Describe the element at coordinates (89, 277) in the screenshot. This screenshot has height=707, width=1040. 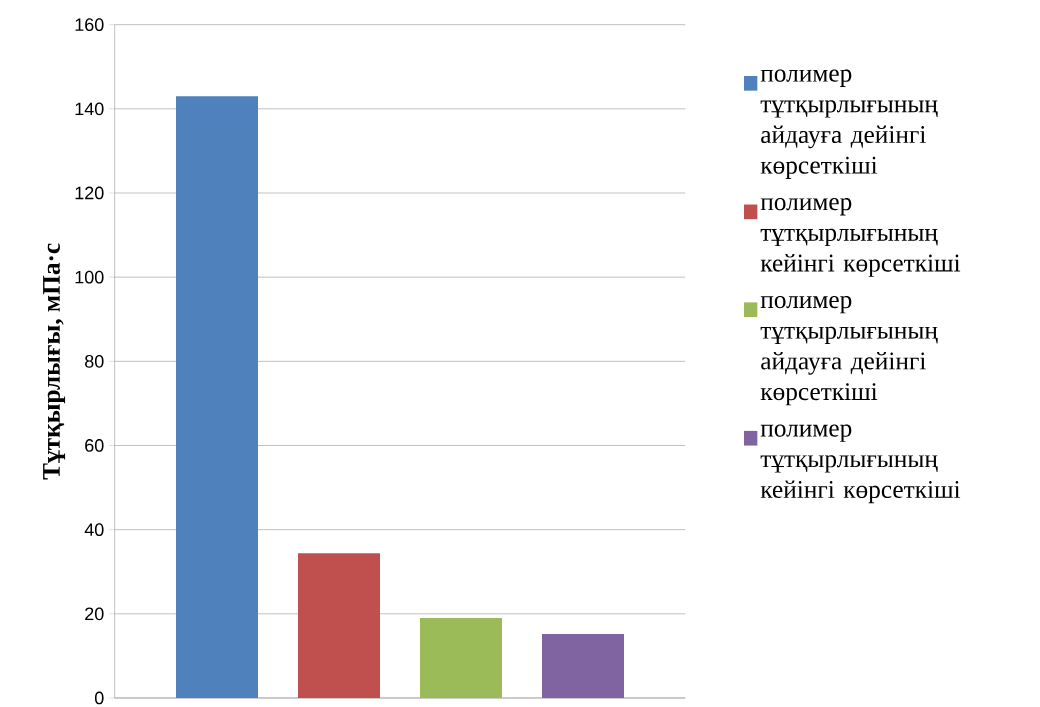
I see `y-tick-label: 100` at that location.